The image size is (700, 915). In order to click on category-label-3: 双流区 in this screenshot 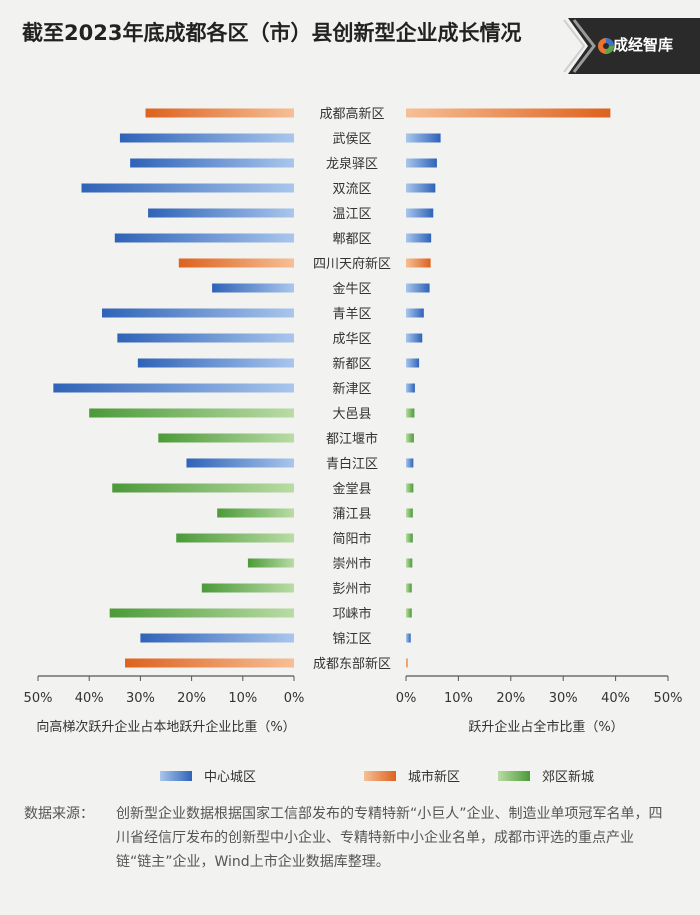, I will do `click(351, 189)`.